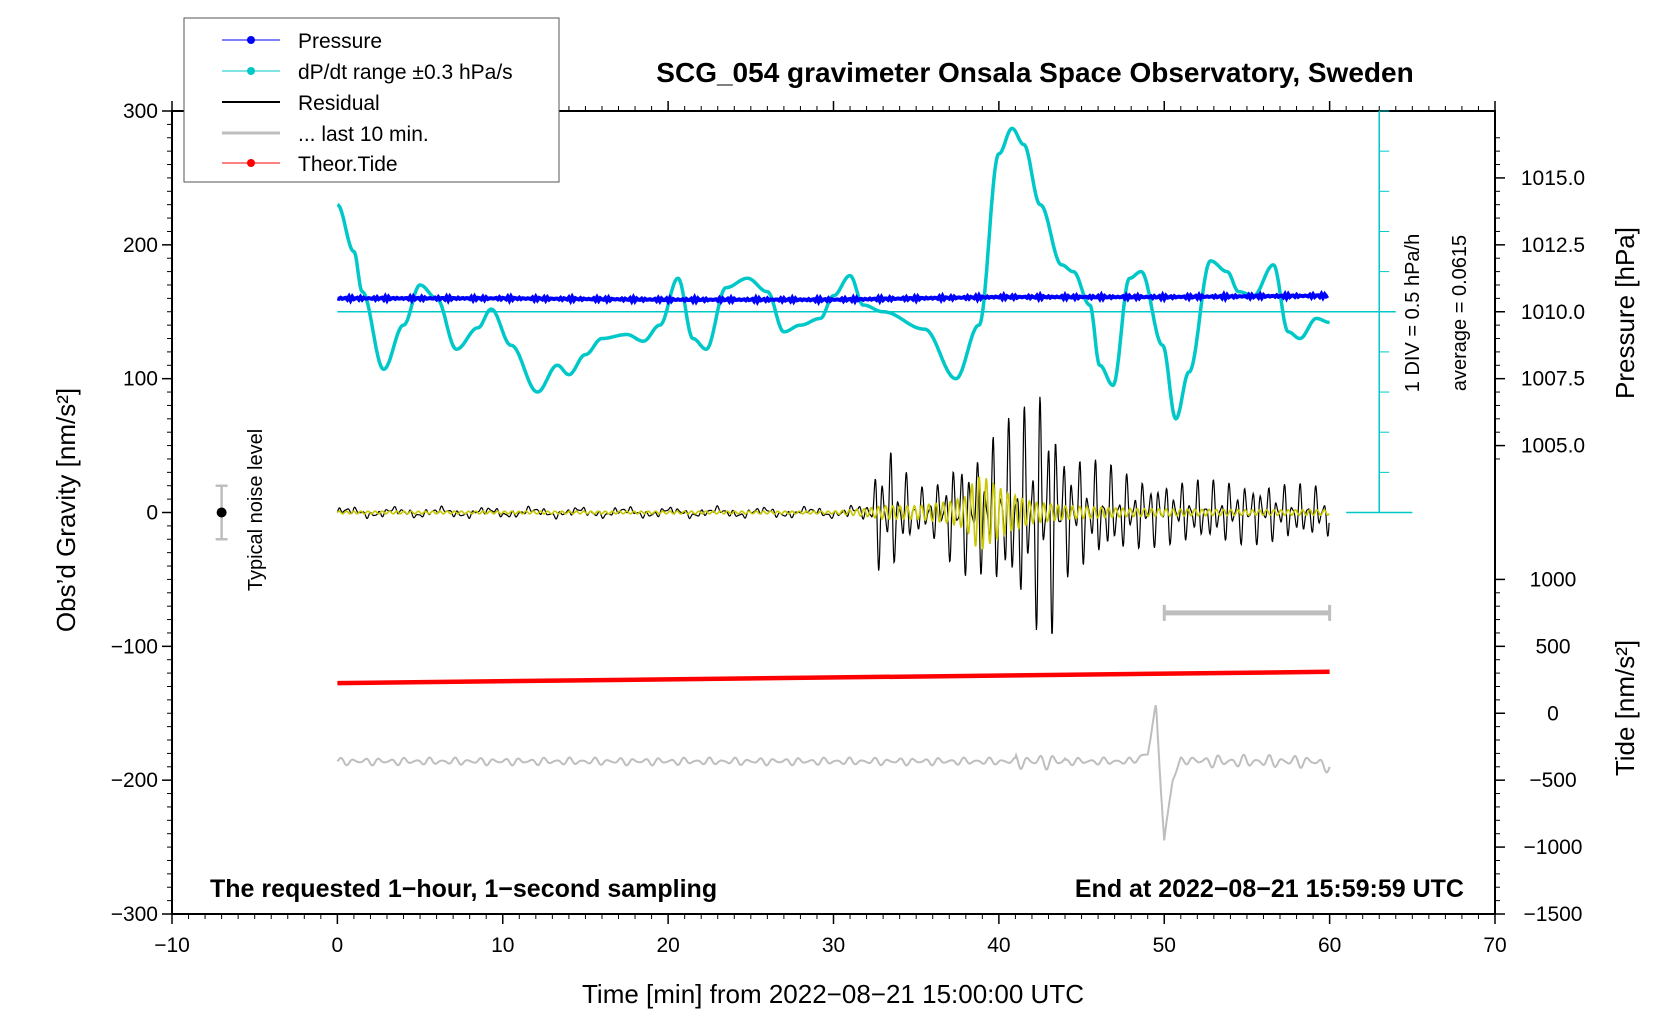  I want to click on legend-item-residual: Residual, so click(301, 103).